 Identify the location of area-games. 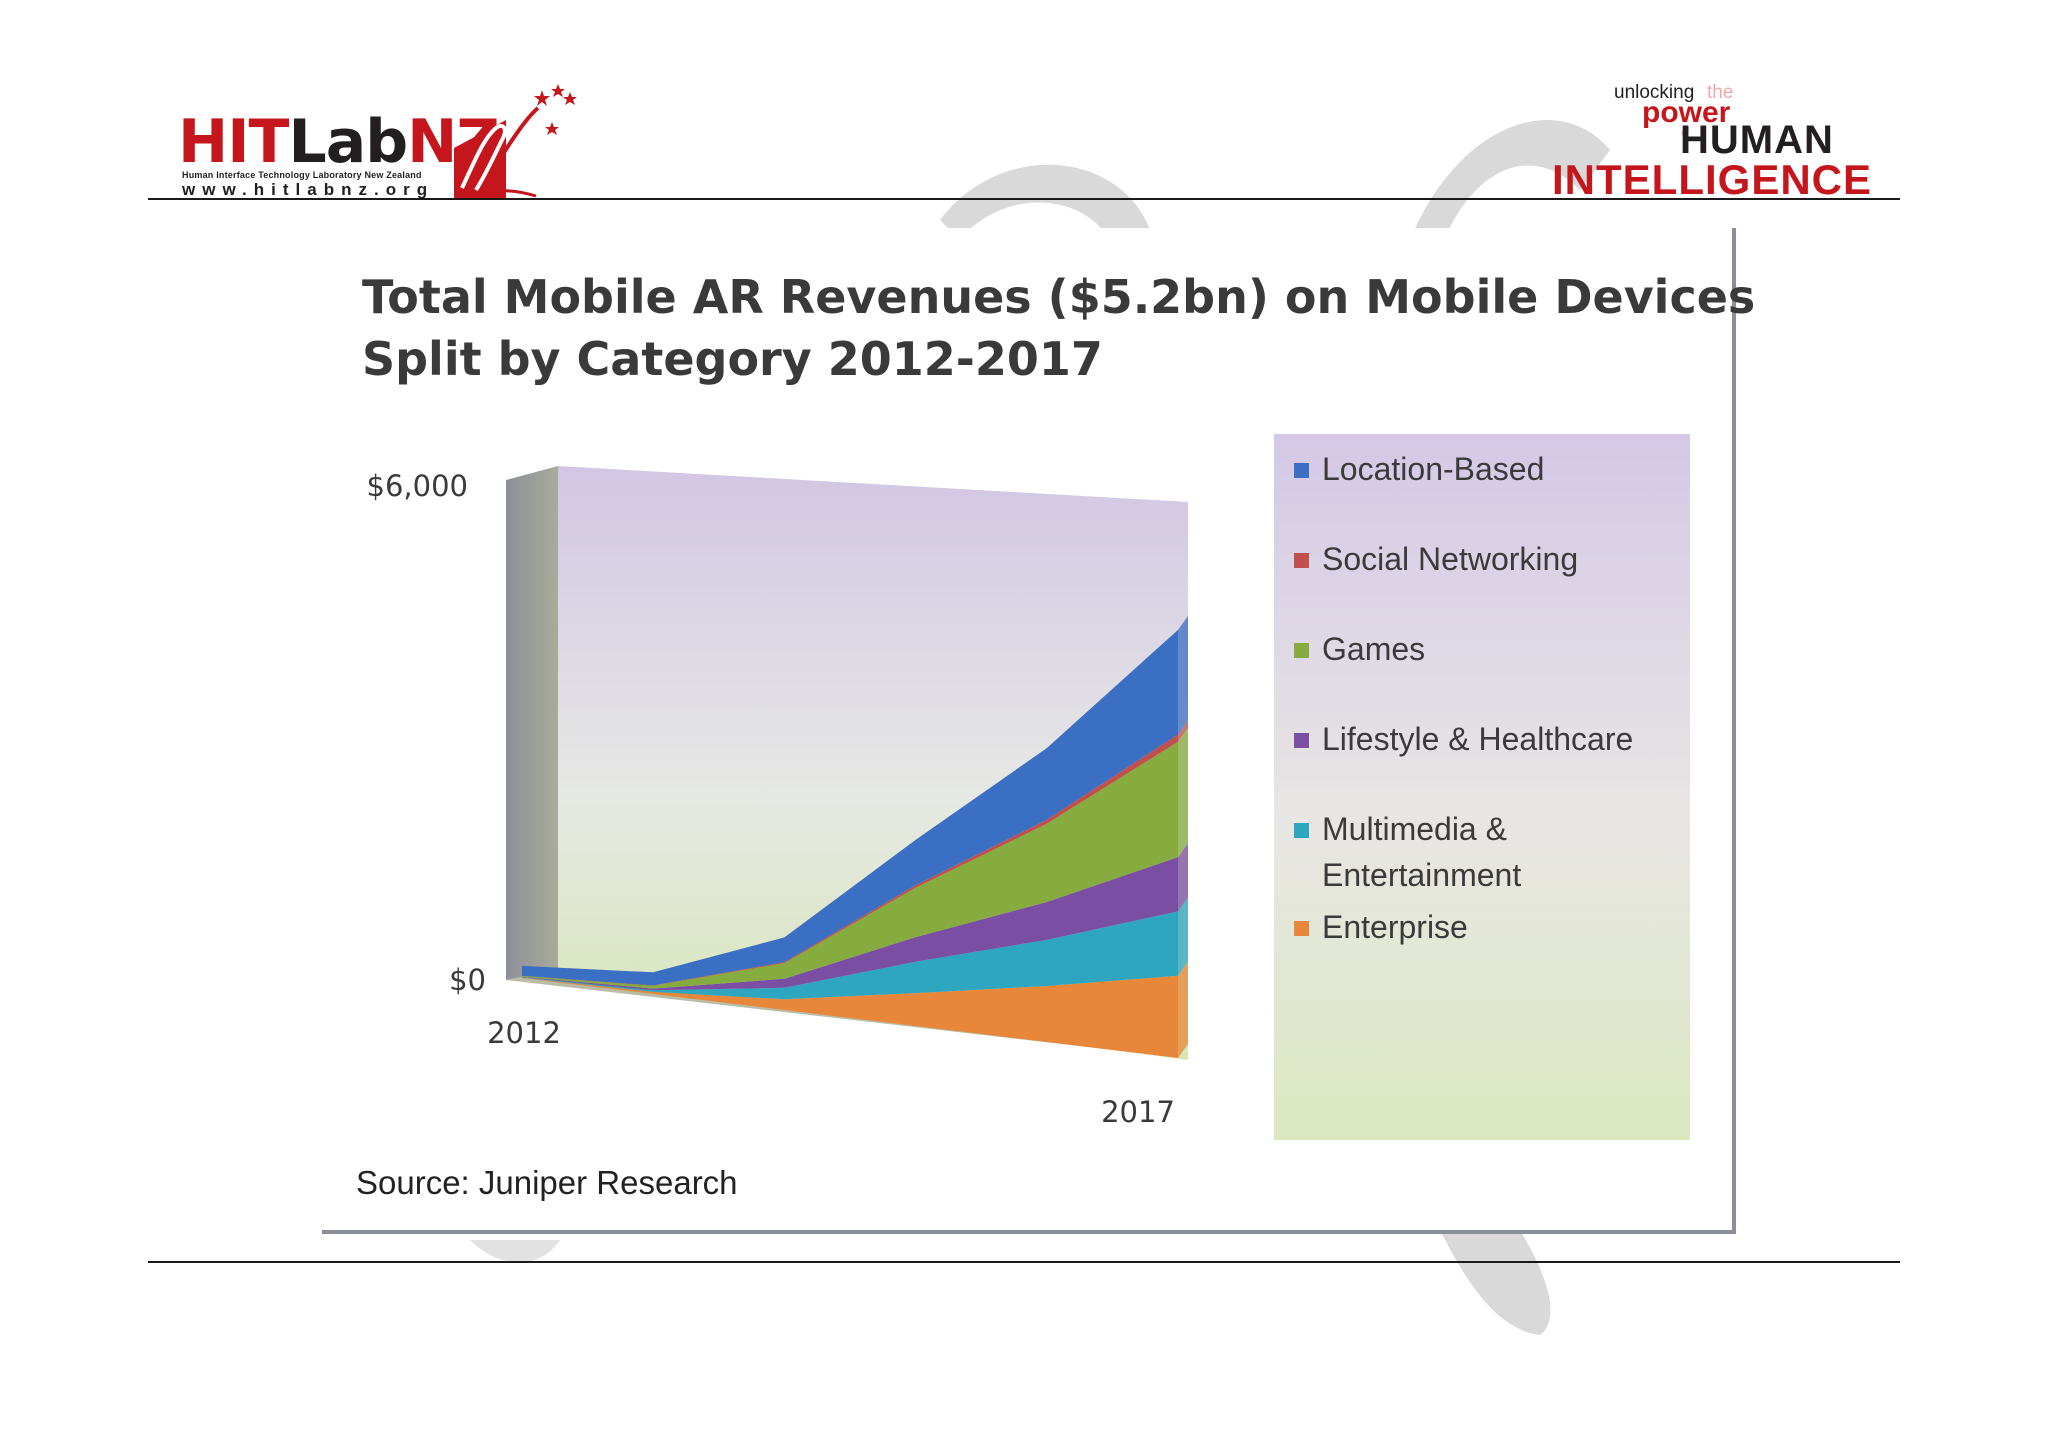
(850, 865).